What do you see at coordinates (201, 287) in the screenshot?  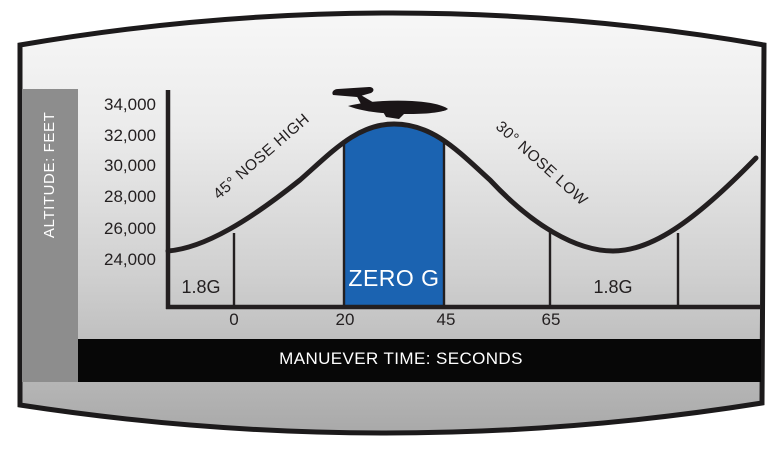 I see `g-load-label-left: 1.8G` at bounding box center [201, 287].